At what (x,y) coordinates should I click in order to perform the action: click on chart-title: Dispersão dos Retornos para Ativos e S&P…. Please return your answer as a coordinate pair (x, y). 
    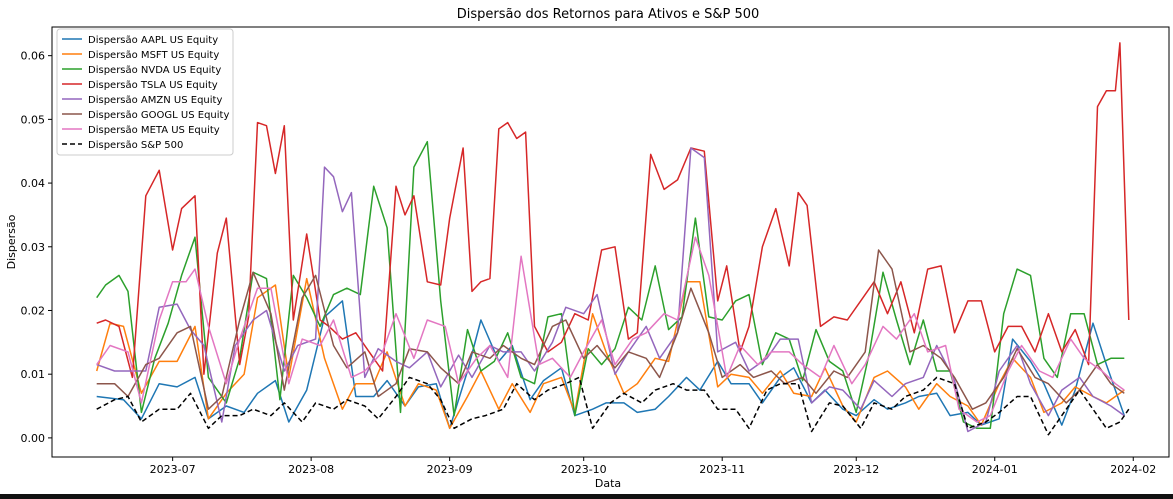
    Looking at the image, I should click on (608, 14).